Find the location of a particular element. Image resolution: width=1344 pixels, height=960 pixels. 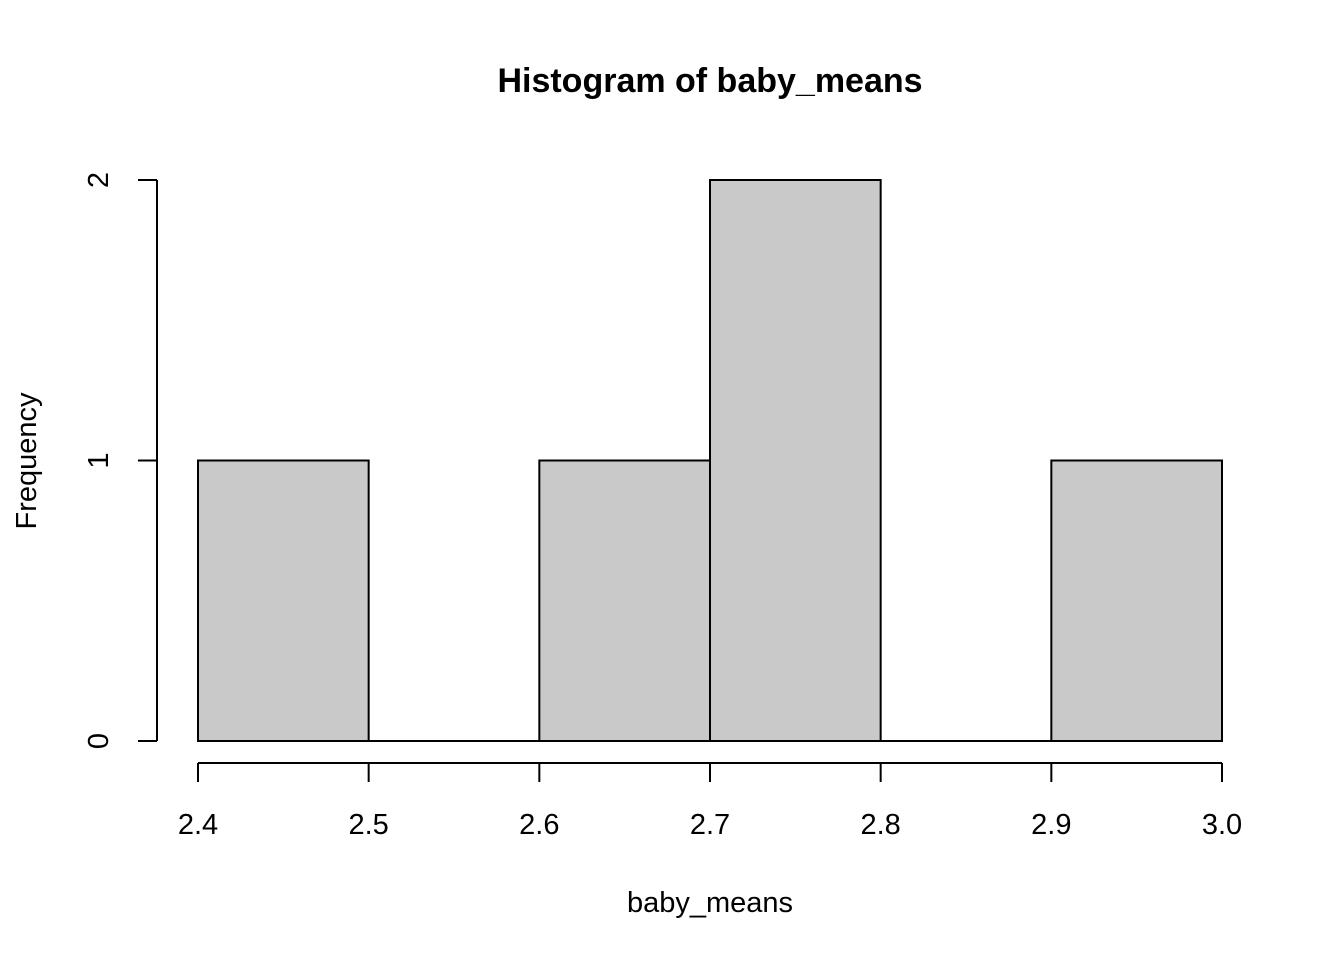

y-tick-label-2: 2 is located at coordinates (99, 180).